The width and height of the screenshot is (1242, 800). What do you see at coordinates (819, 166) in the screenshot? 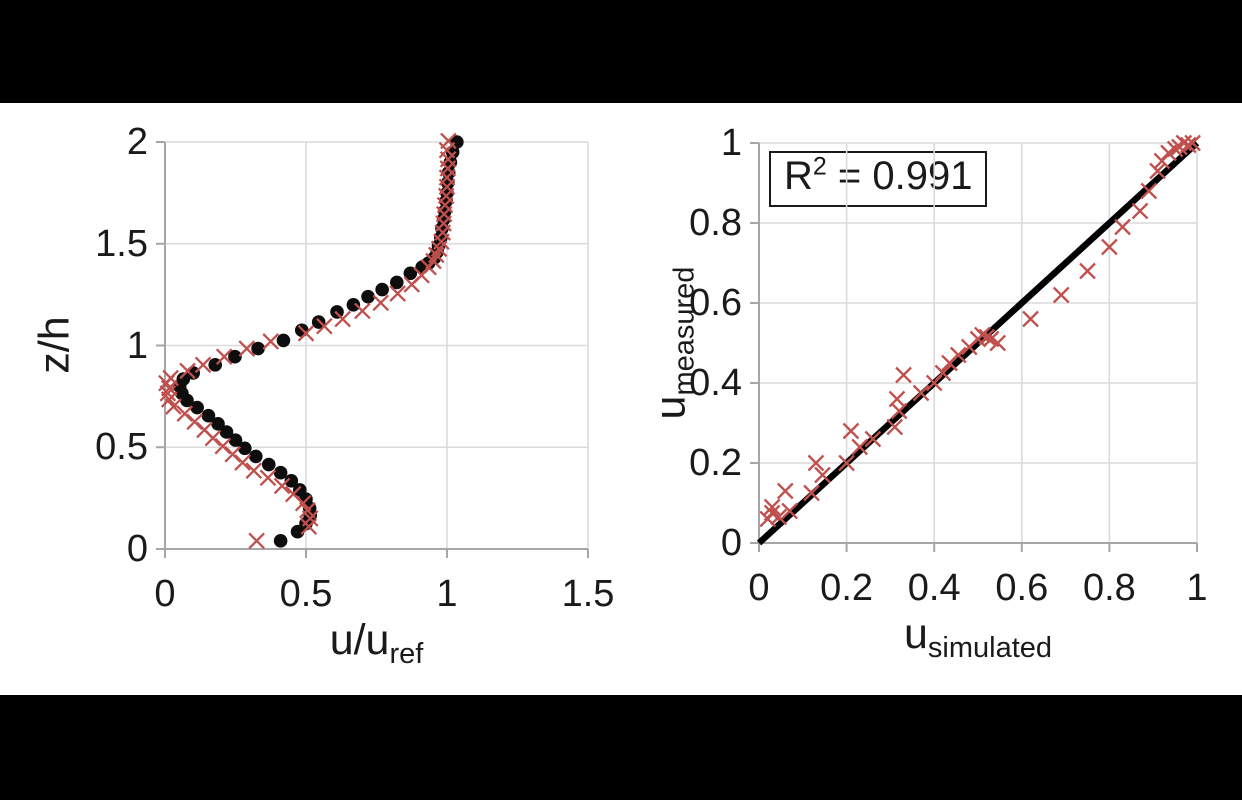
I see `r-squared-exponent: 2` at bounding box center [819, 166].